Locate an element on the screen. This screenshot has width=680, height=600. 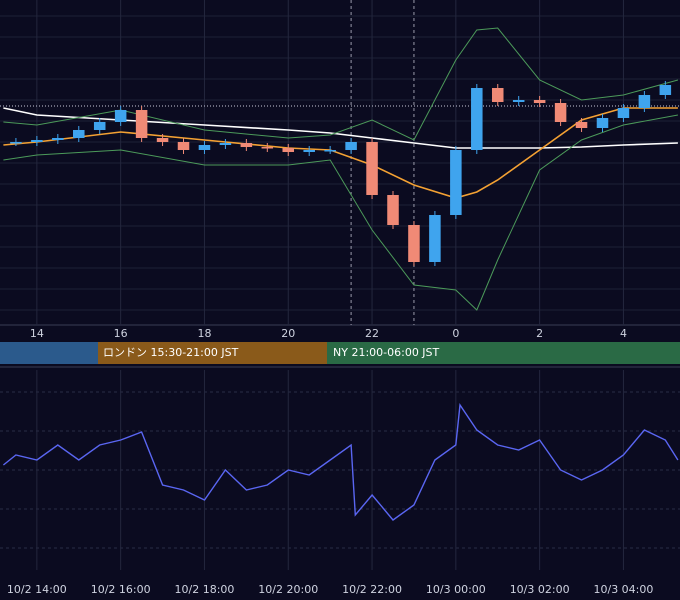
x-tick-label: 10/2 14:00 is located at coordinates (37, 589).